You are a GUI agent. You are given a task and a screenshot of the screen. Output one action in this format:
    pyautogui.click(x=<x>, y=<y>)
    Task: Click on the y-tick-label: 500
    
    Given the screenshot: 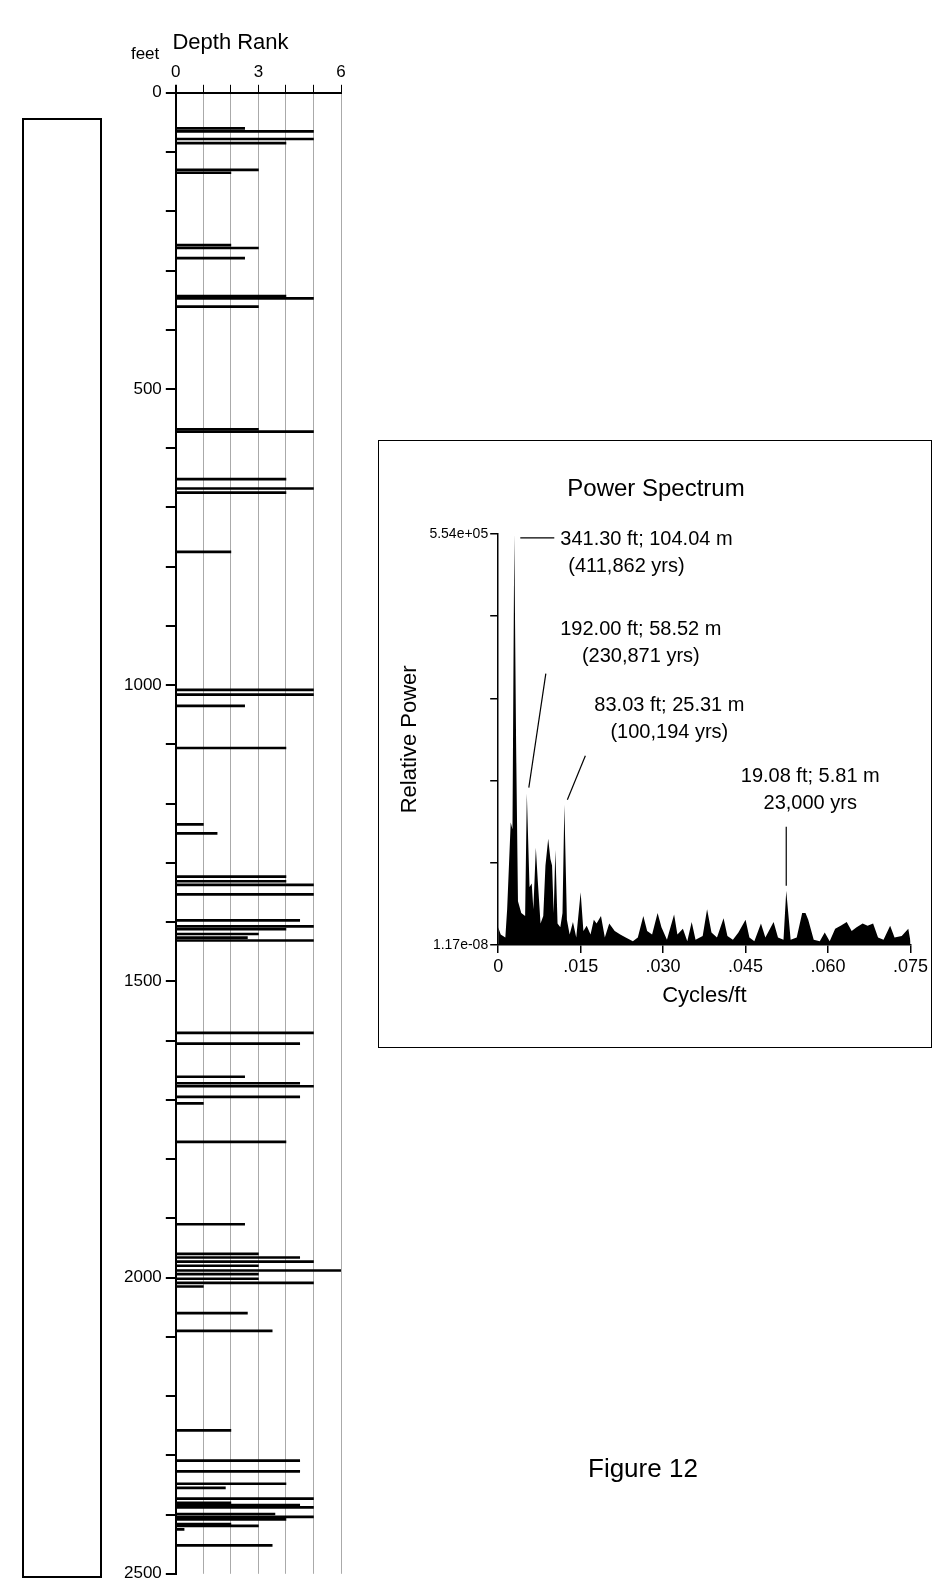 What is the action you would take?
    pyautogui.click(x=147, y=388)
    